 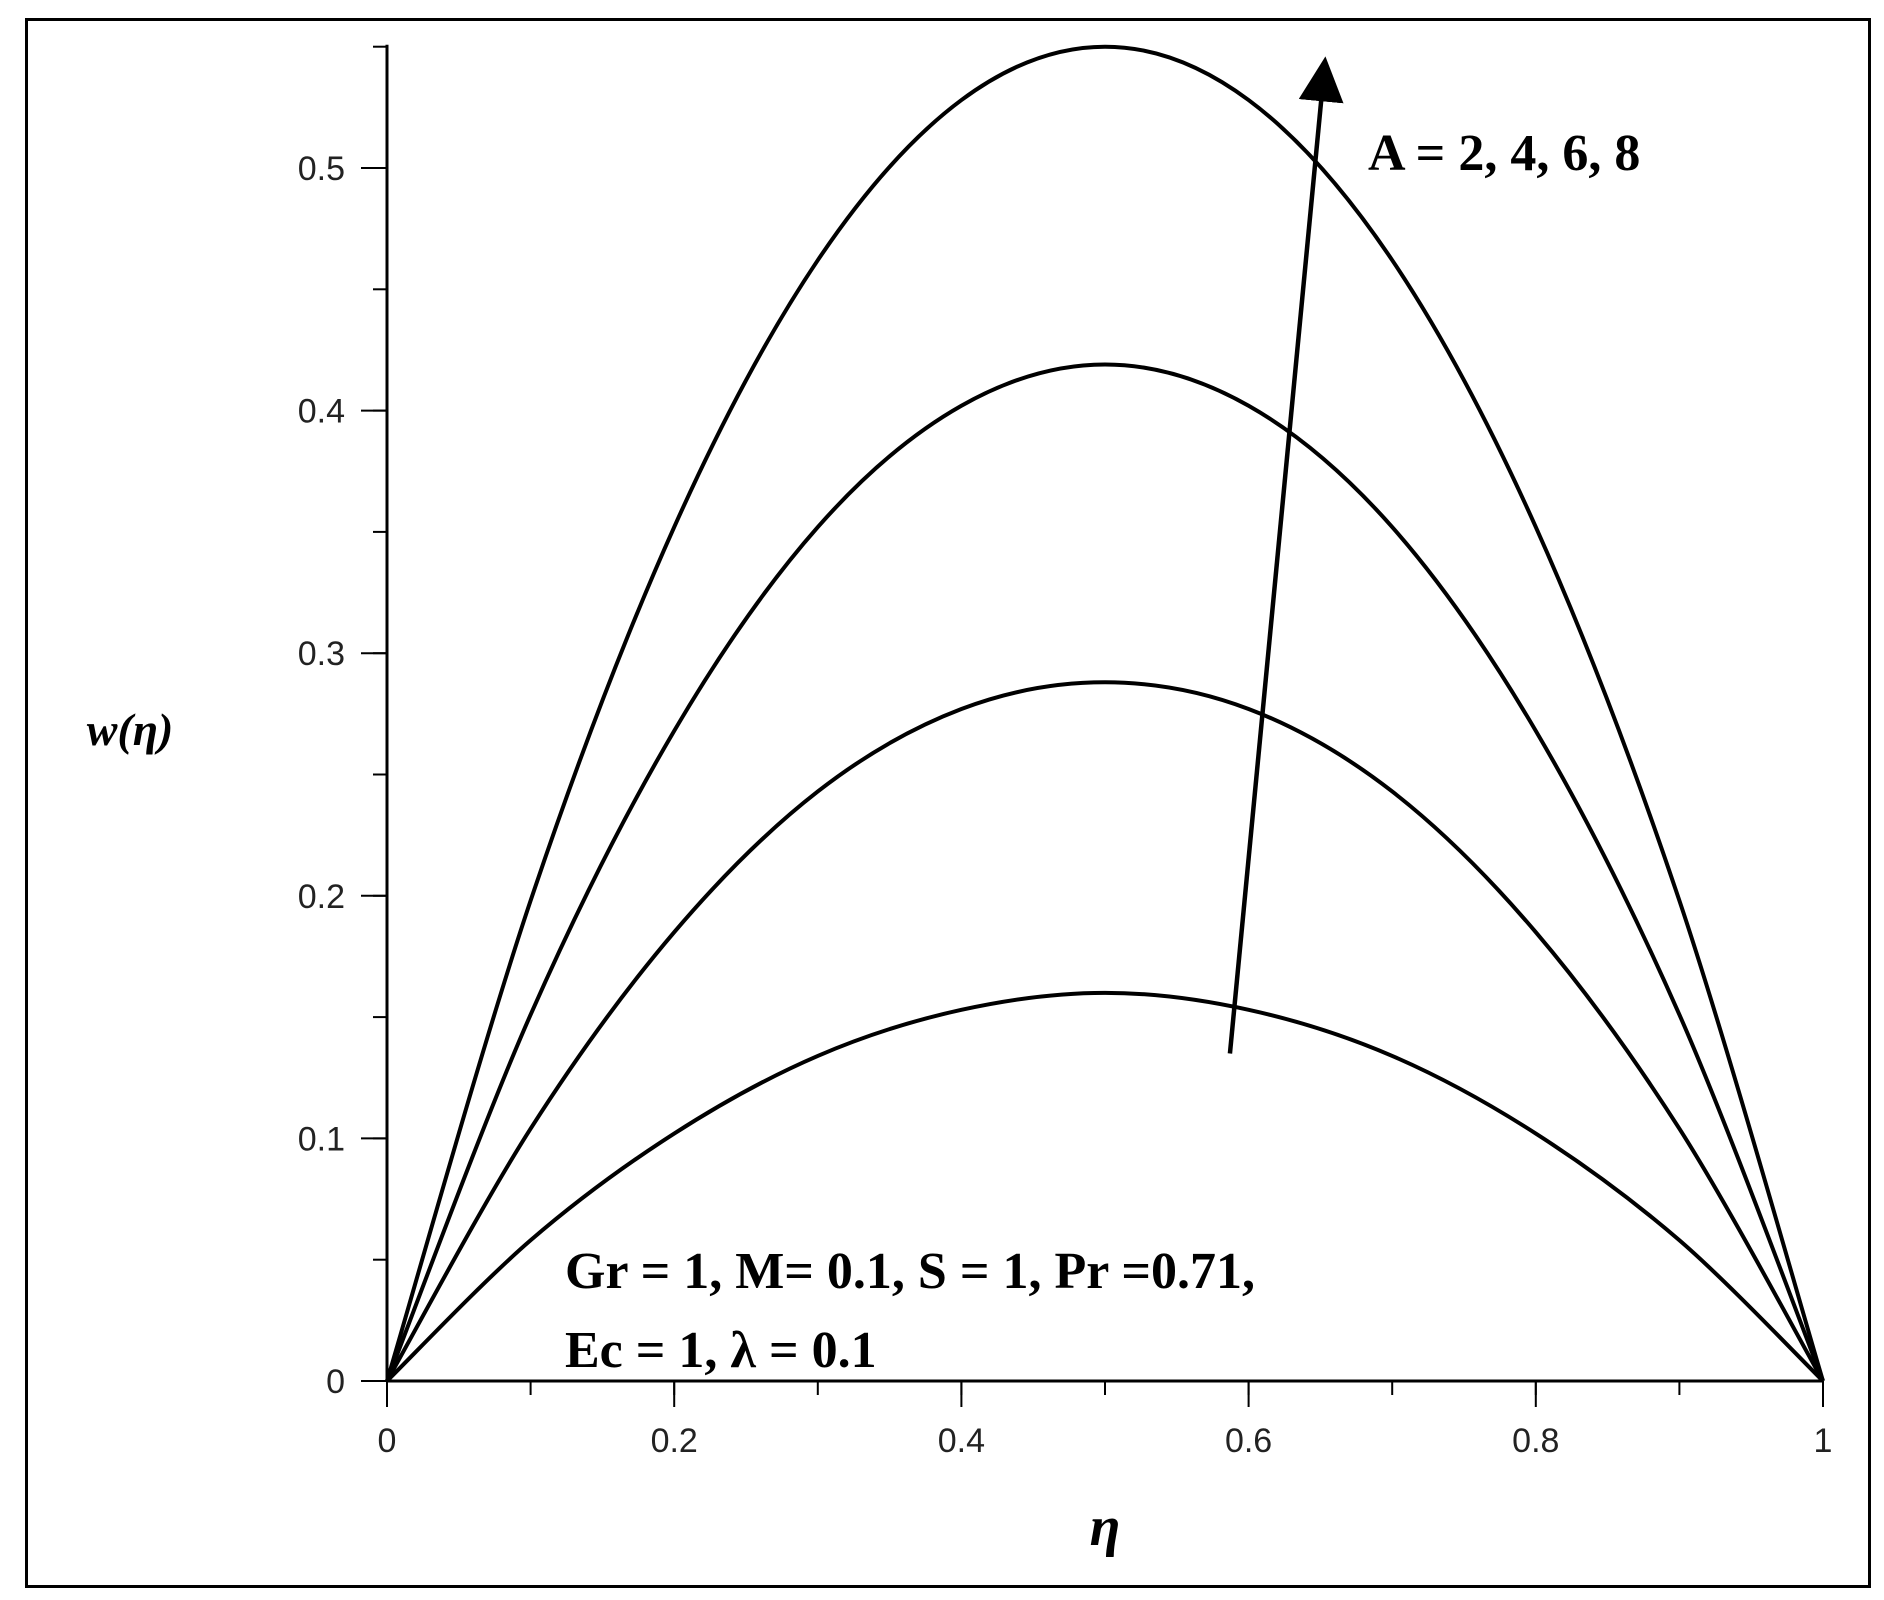 I want to click on x-tick-label: 1, so click(x=1823, y=1441).